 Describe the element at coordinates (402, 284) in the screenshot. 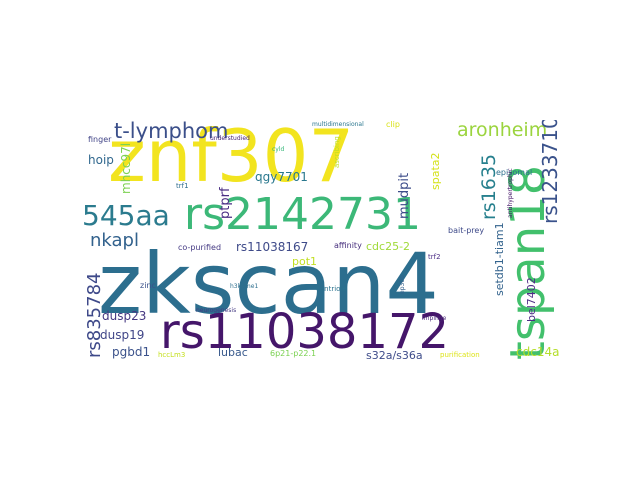

I see `word-ep300: ep300` at that location.